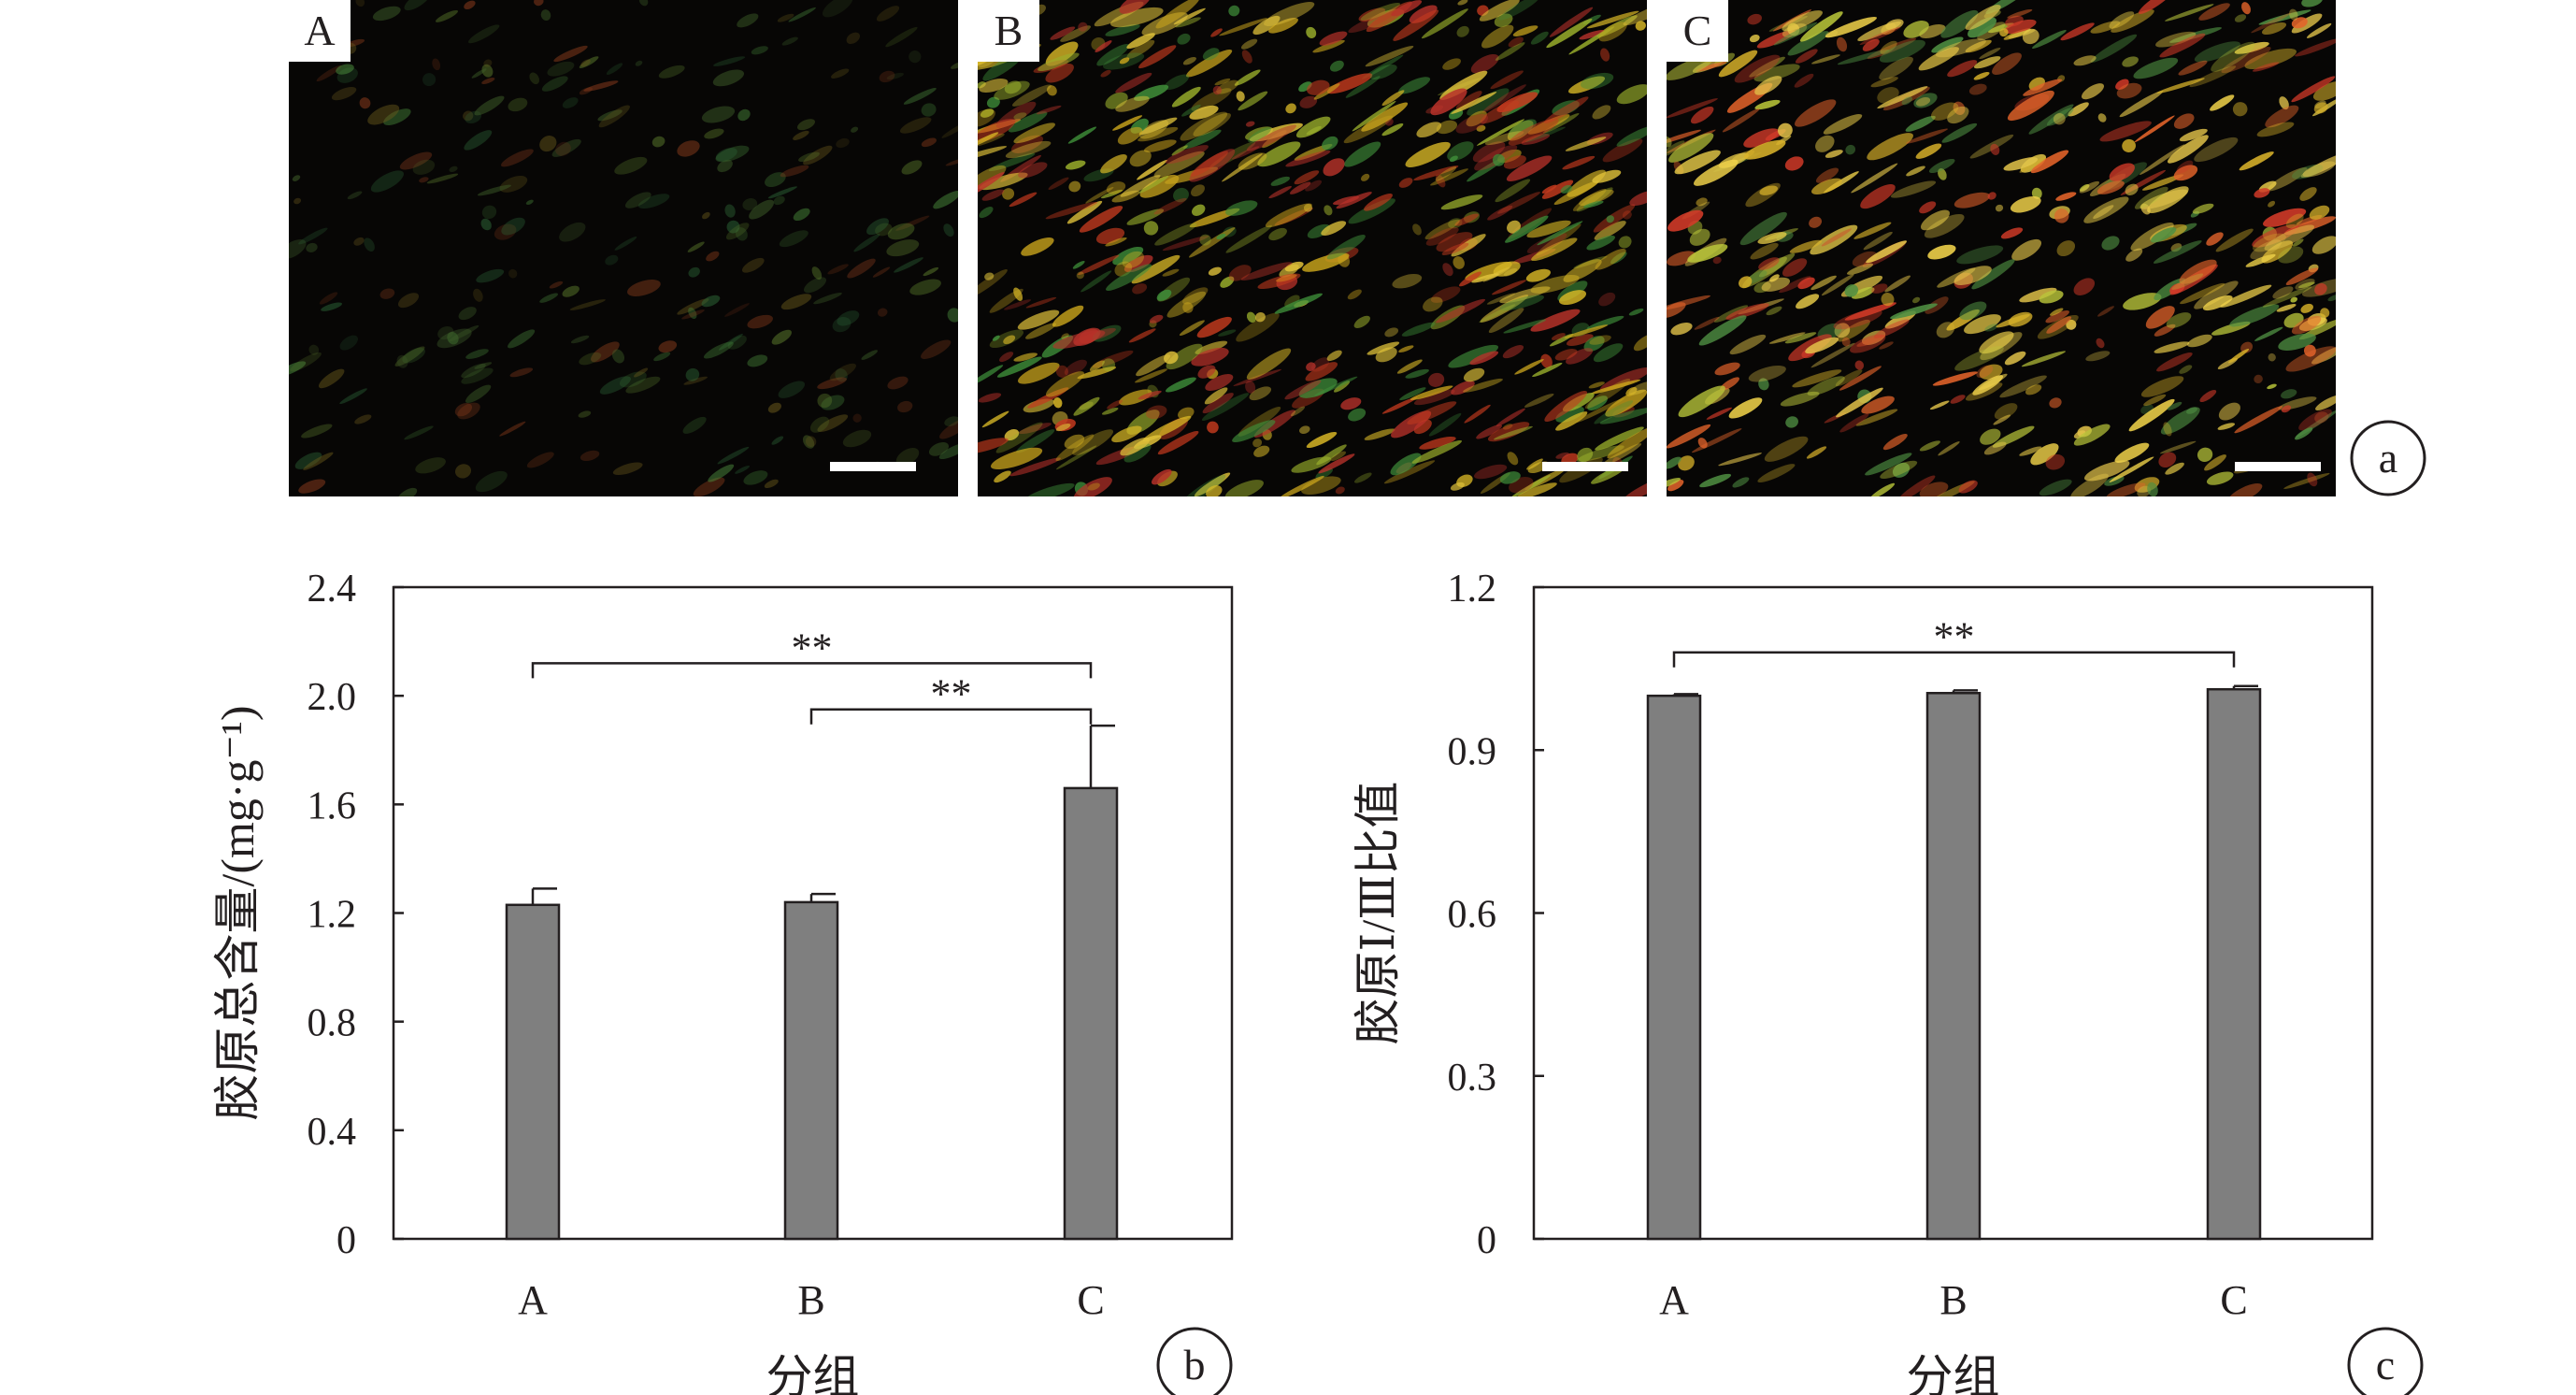 This screenshot has width=2576, height=1395. I want to click on micrograph-a: A, so click(623, 248).